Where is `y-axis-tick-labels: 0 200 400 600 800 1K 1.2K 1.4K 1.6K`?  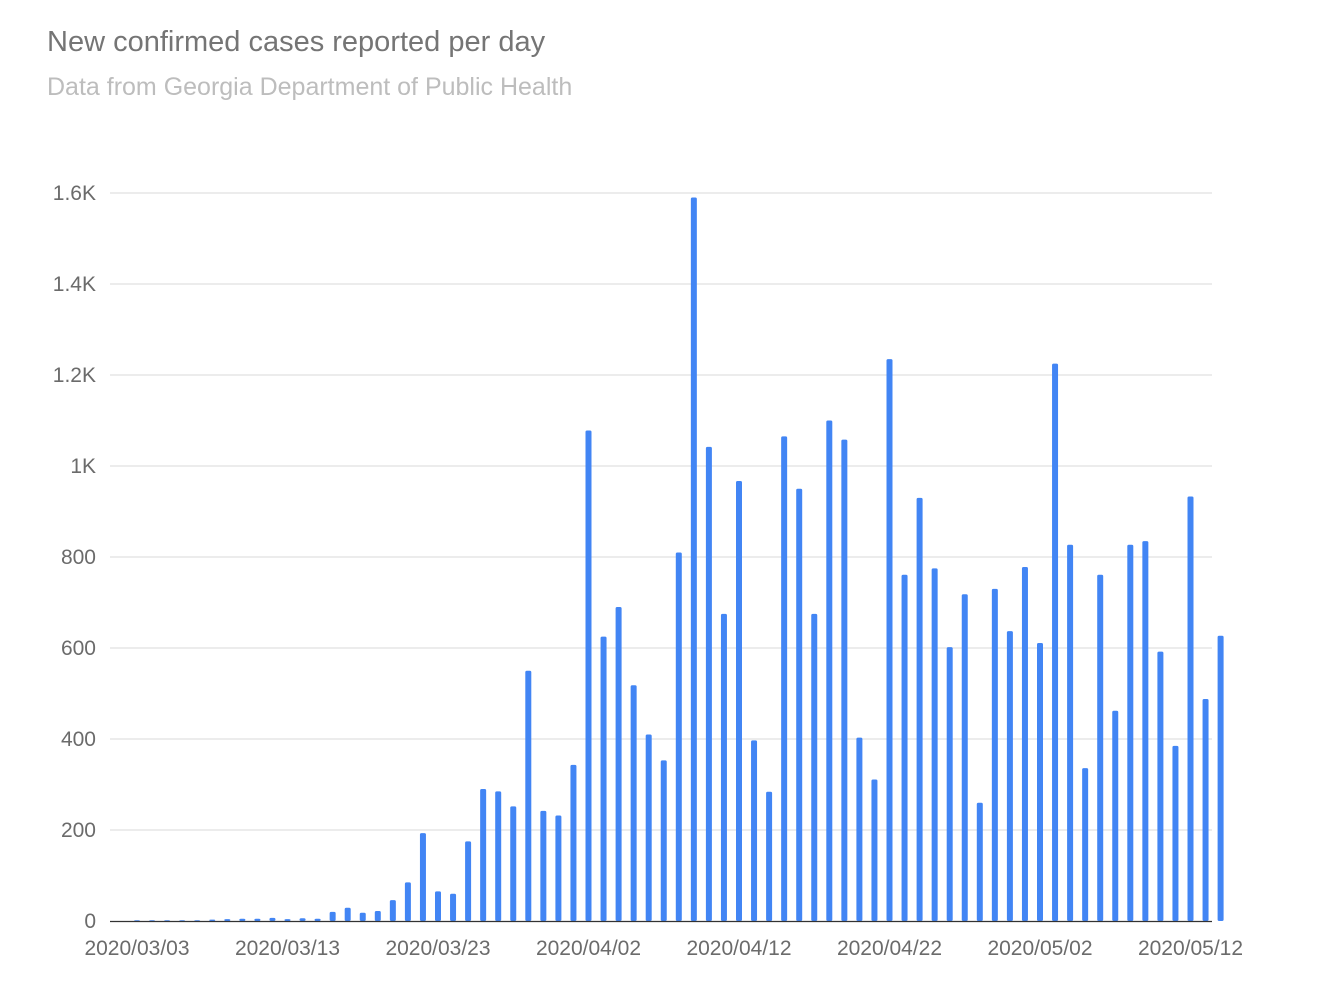
y-axis-tick-labels: 0 200 400 600 800 1K 1.2K 1.4K 1.6K is located at coordinates (74, 557).